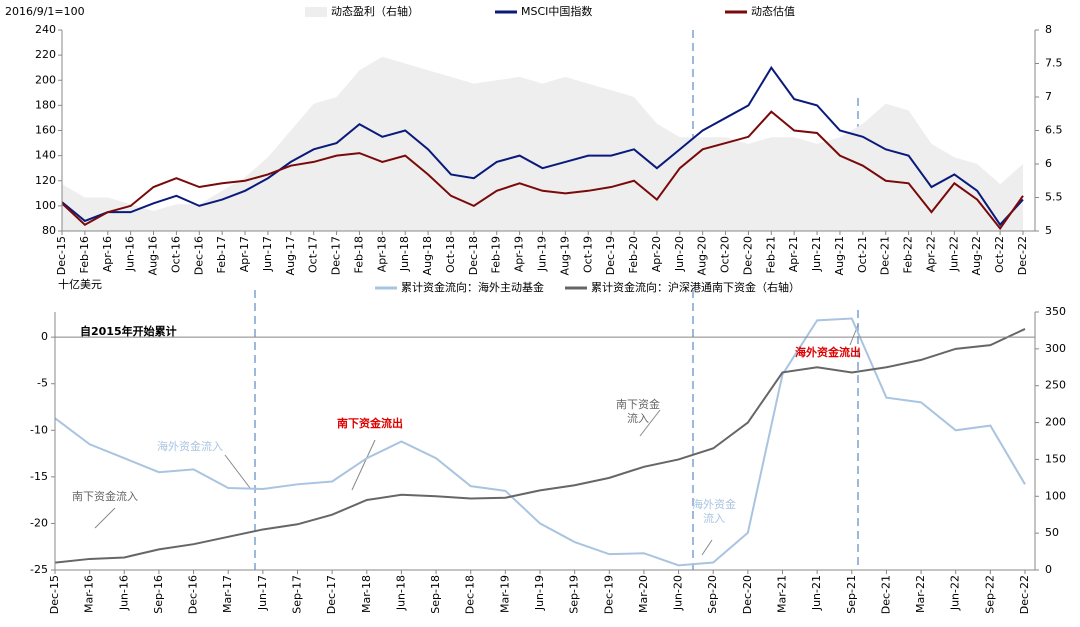 This screenshot has height=627, width=1080. I want to click on x-tick-label: Aug-19, so click(564, 255).